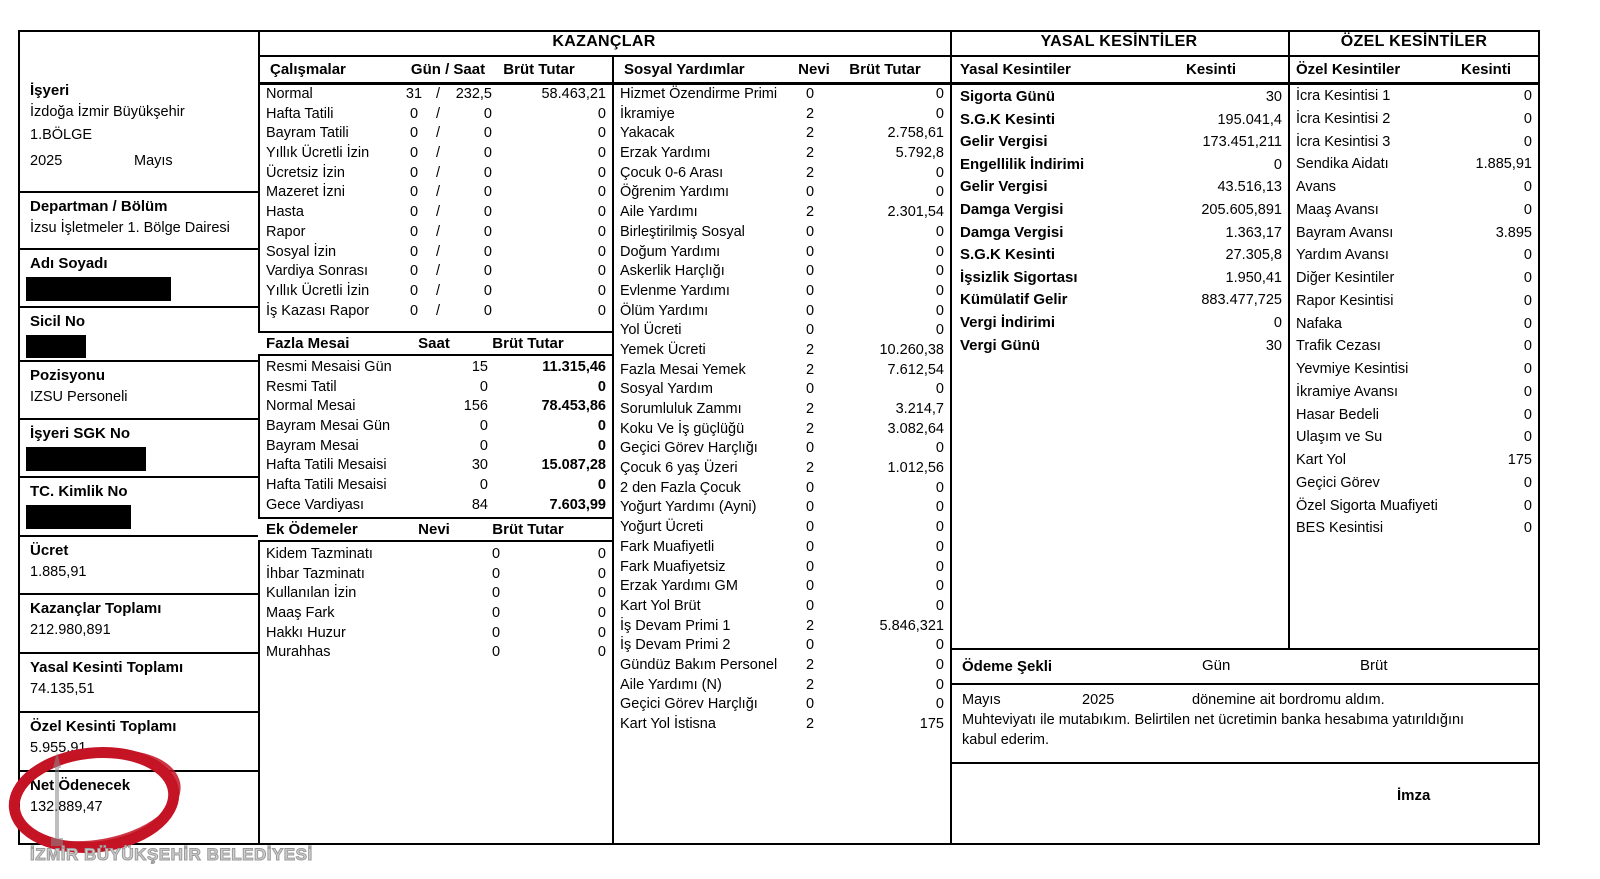 This screenshot has width=1600, height=879. I want to click on cell-label: Resmi Mesaisi Gün, so click(329, 367).